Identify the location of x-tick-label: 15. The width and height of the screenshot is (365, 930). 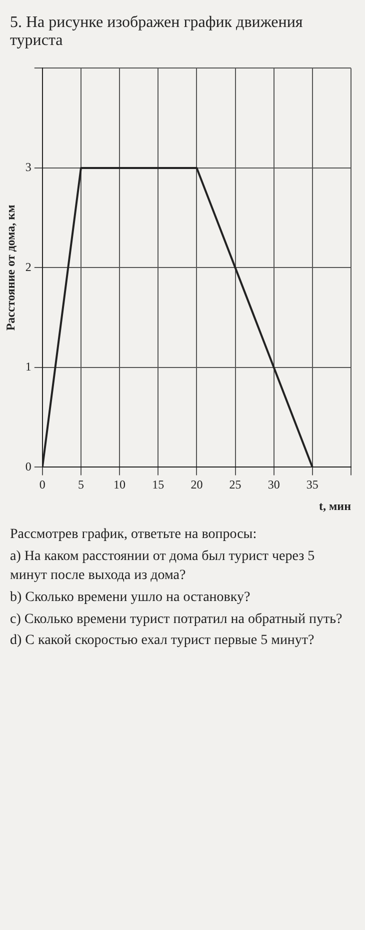
(158, 485).